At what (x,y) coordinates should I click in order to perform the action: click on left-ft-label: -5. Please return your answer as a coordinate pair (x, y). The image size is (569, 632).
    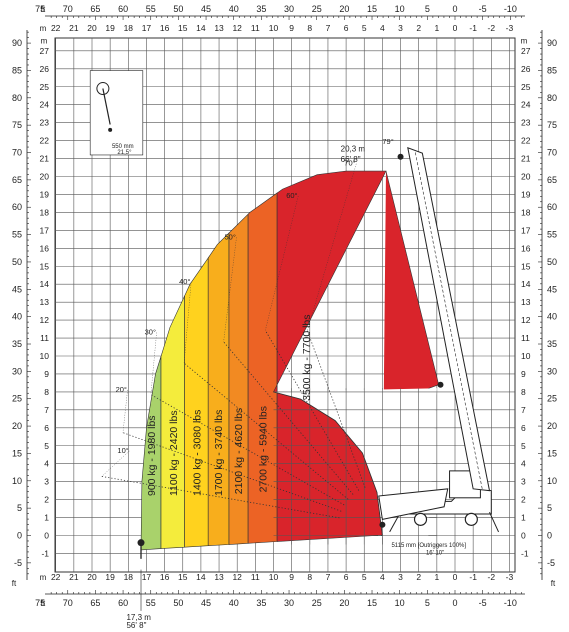
    Looking at the image, I should click on (18, 563).